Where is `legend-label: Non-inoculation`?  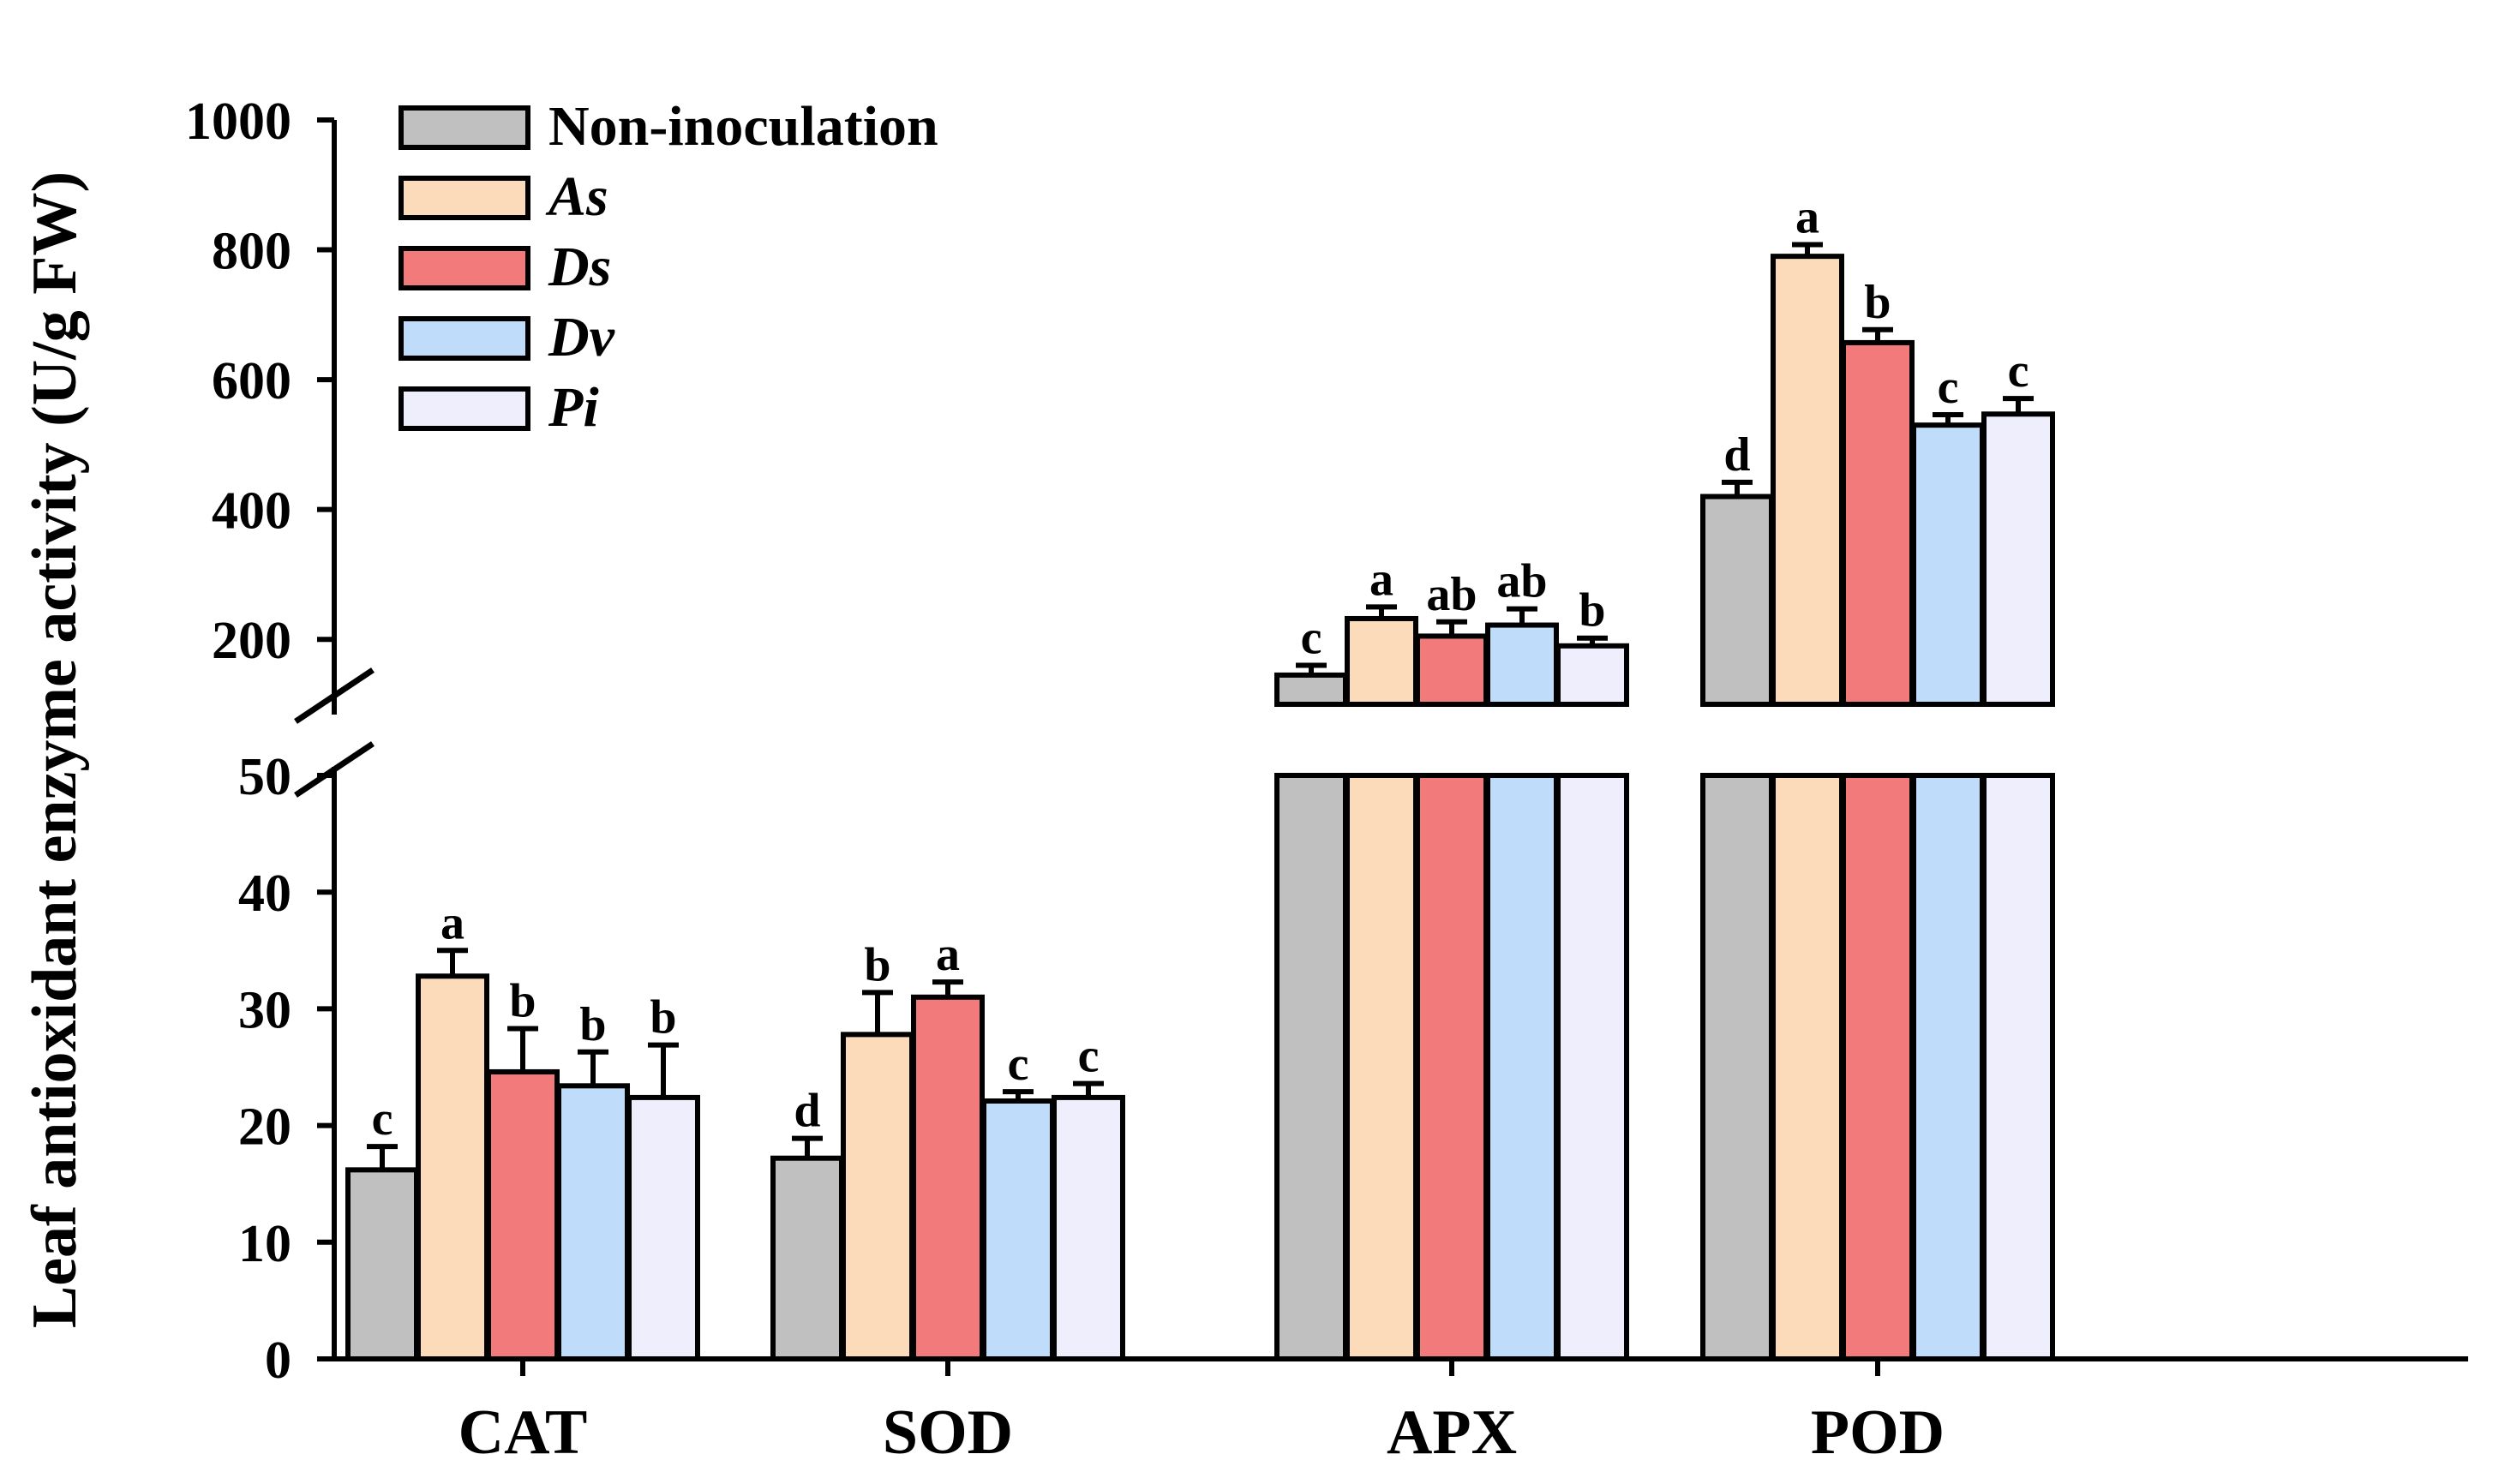
legend-label: Non-inoculation is located at coordinates (743, 127).